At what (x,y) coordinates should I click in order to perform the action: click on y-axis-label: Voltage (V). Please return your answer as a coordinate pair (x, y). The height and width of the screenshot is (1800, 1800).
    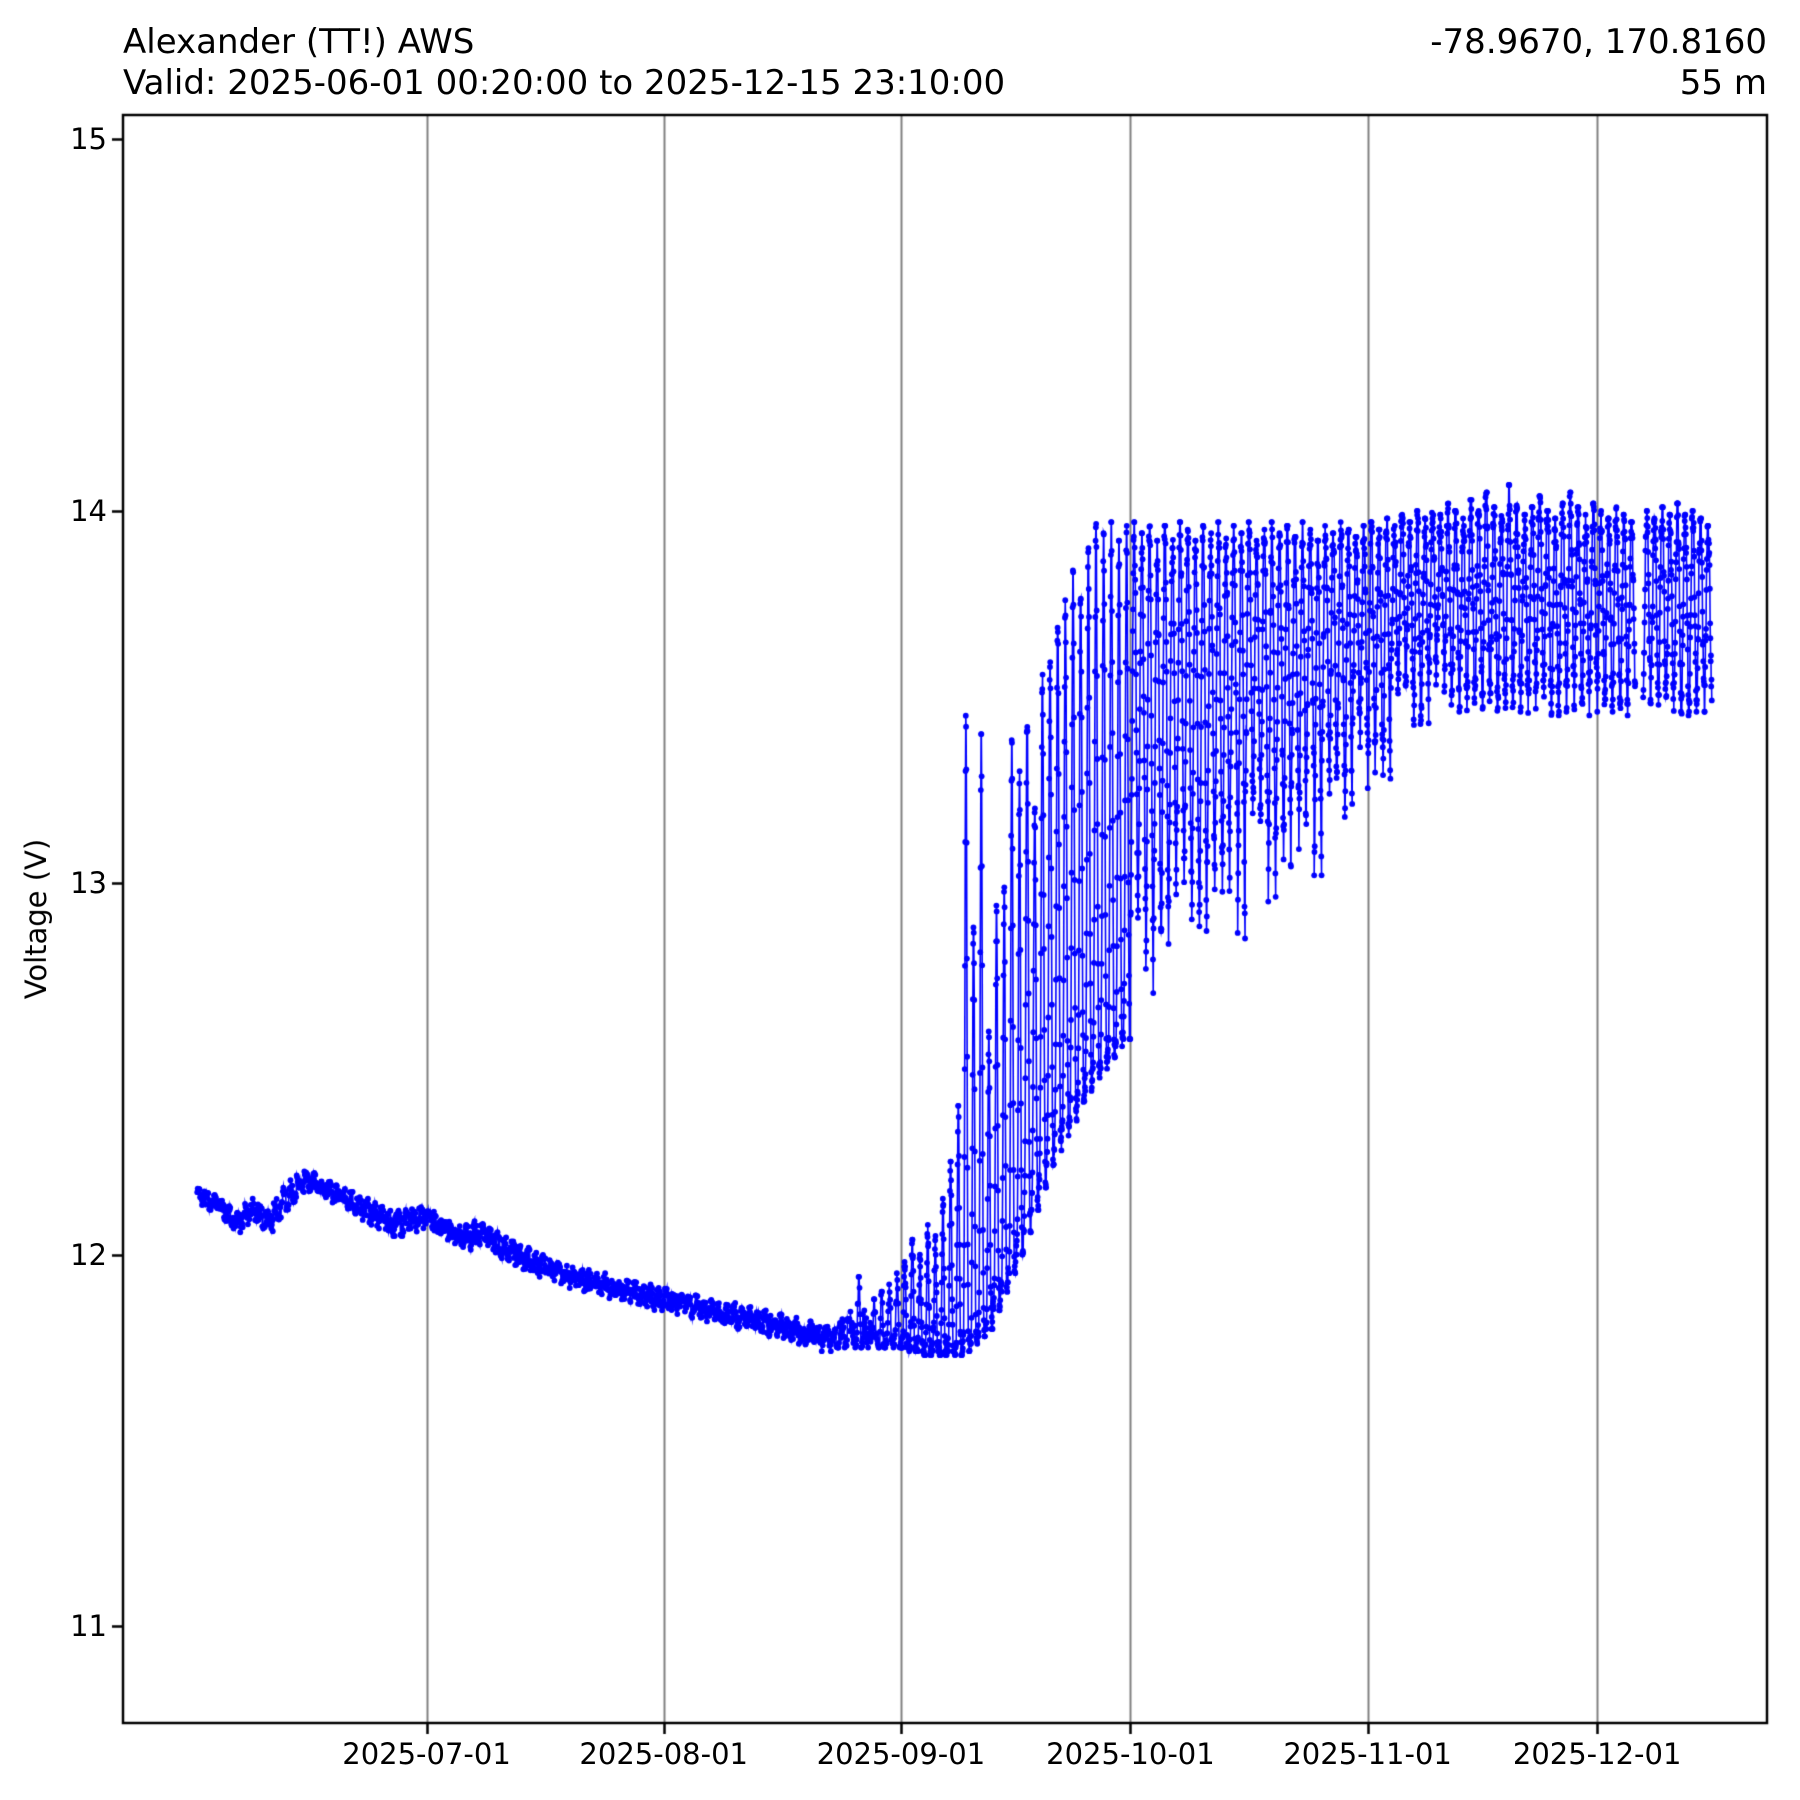
    Looking at the image, I should click on (36, 919).